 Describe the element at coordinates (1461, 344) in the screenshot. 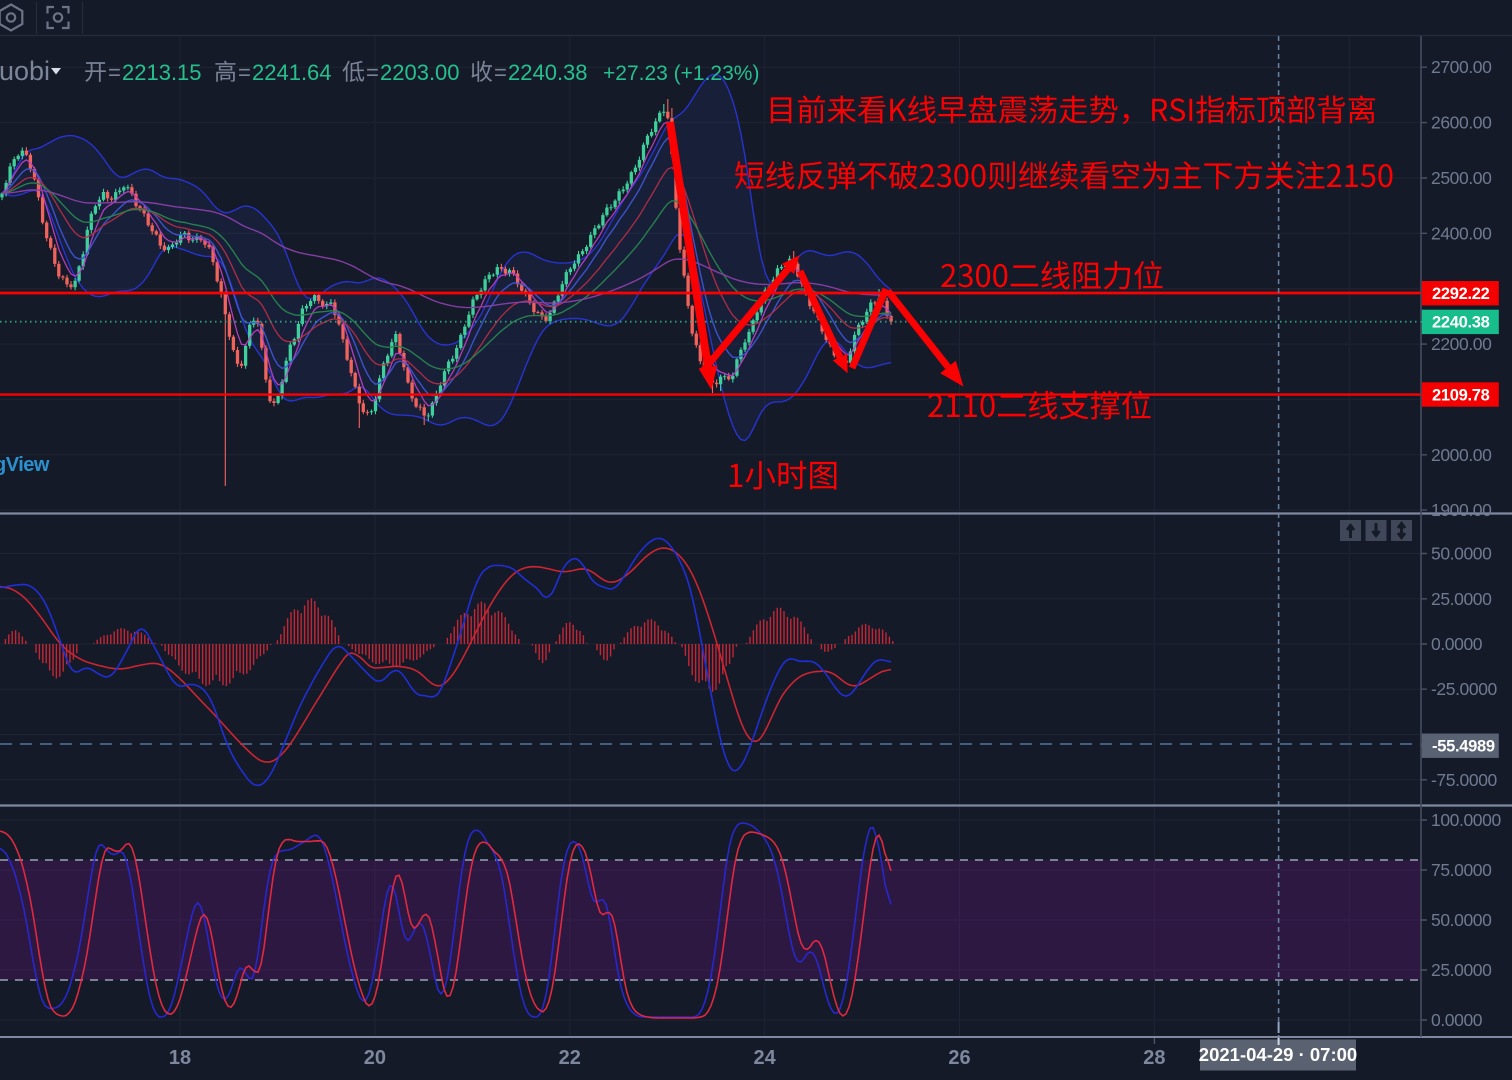

I see `svg-text: 2200.00` at that location.